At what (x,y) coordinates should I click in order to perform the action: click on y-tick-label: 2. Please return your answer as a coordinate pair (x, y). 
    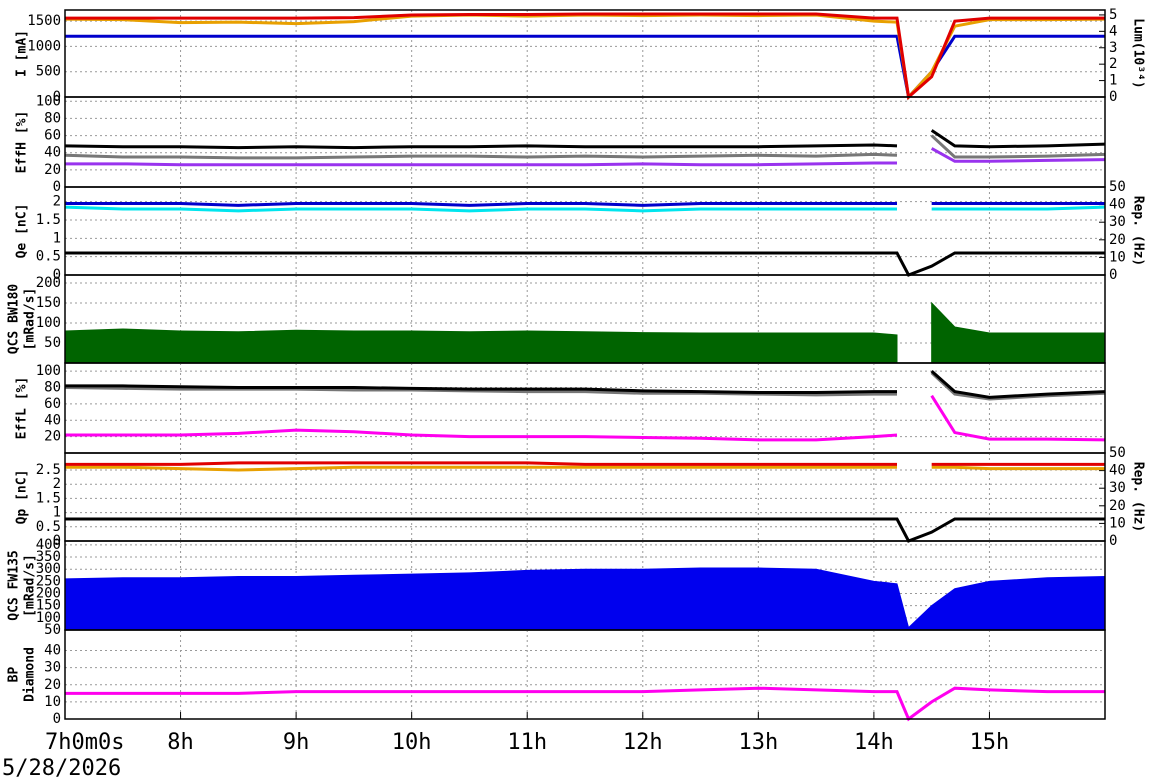
    Looking at the image, I should click on (57, 484).